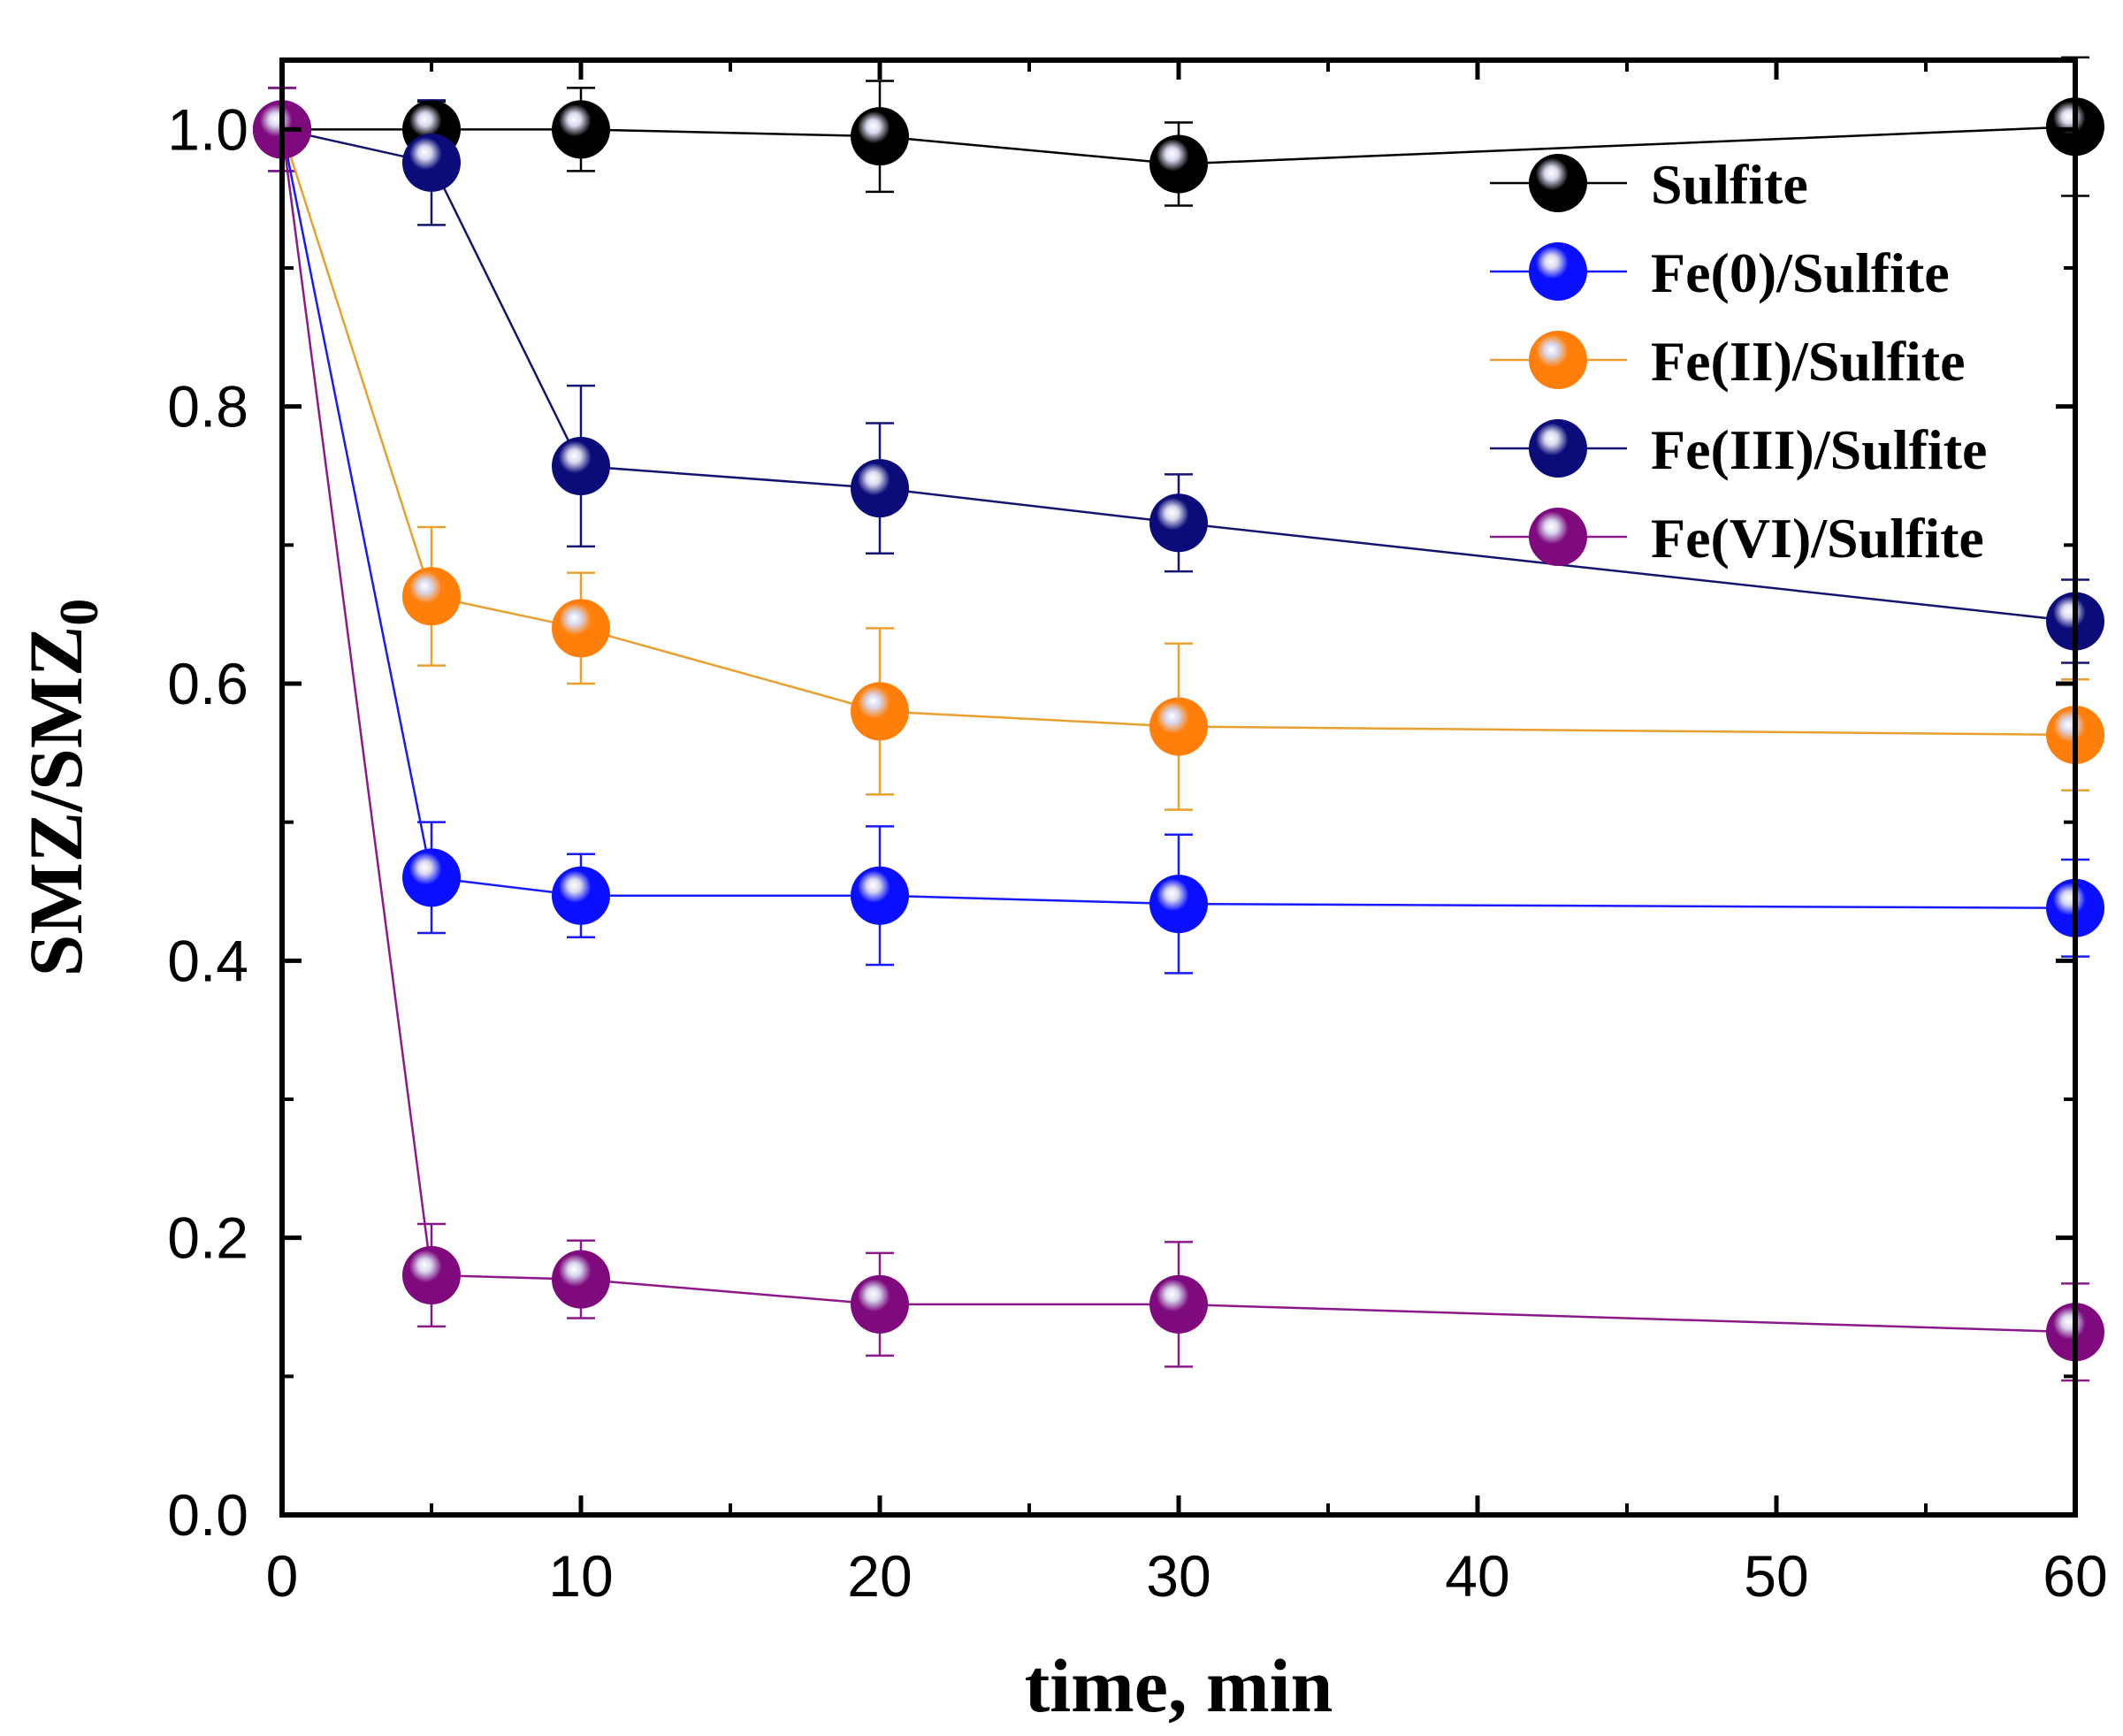 This screenshot has height=1736, width=2123. I want to click on x-tick-label: 10, so click(580, 1576).